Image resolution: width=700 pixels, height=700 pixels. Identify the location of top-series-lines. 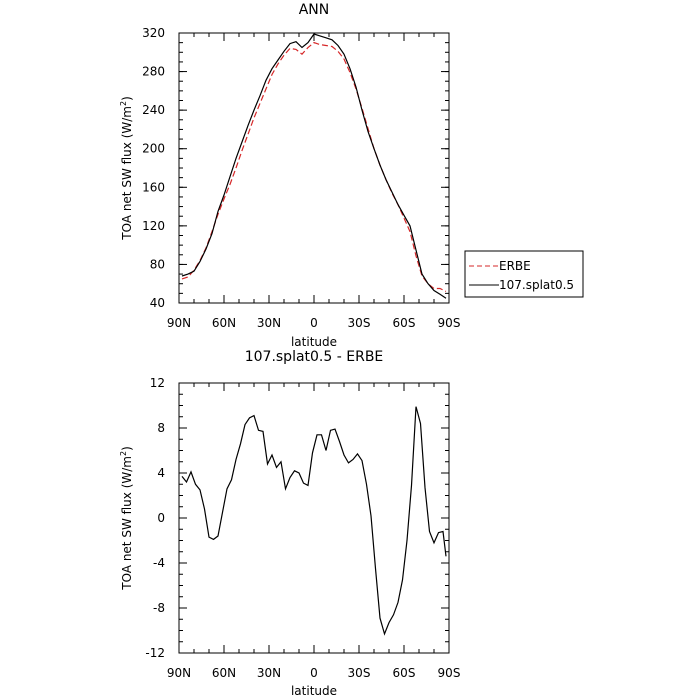
(314, 166).